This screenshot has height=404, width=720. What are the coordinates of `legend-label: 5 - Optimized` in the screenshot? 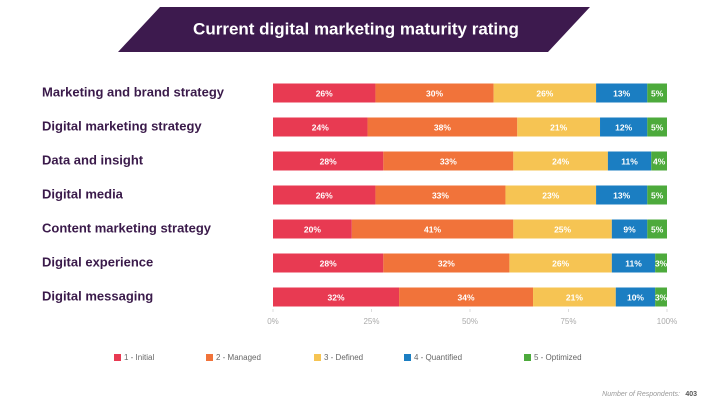 It's located at (558, 357).